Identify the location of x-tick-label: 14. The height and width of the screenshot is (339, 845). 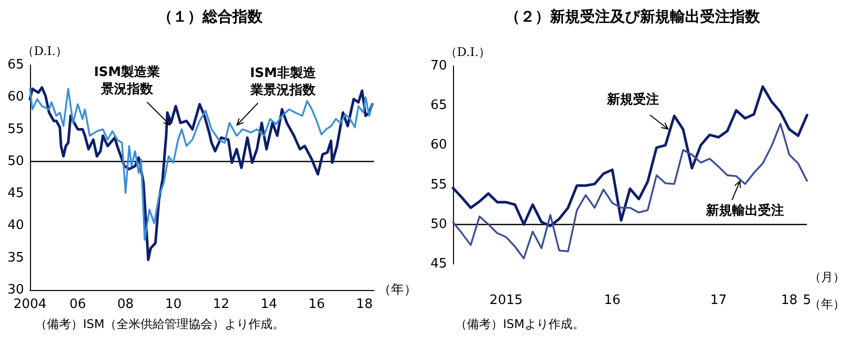
(269, 304).